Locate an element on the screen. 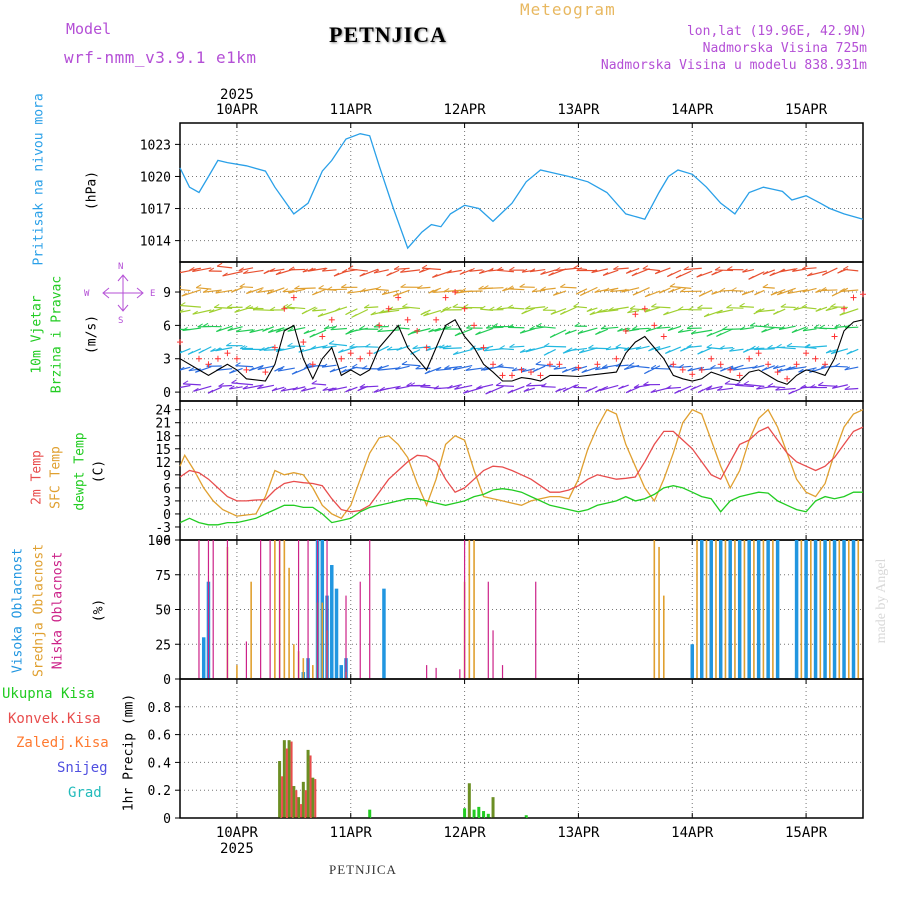 This screenshot has width=900, height=900. ytick-label: 6 is located at coordinates (167, 489).